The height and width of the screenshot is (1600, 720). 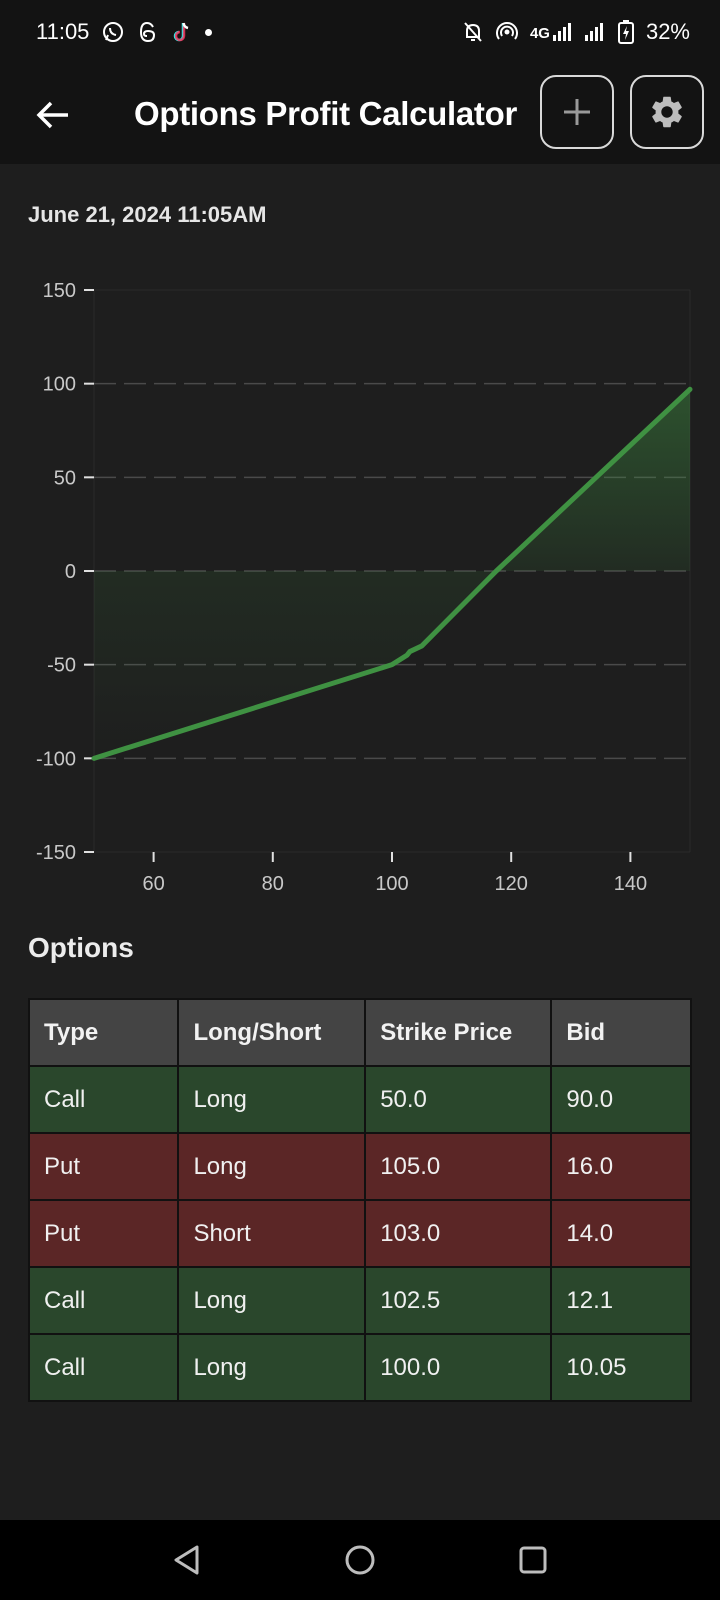 I want to click on y-tick-label: 50, so click(x=65, y=478).